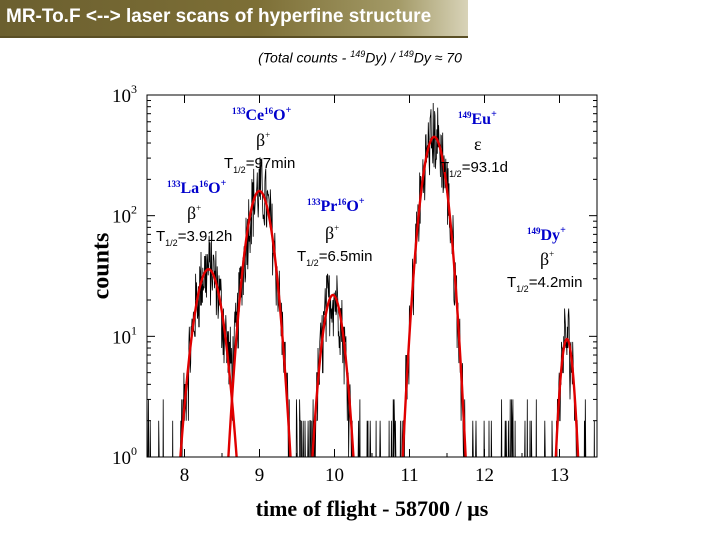 The width and height of the screenshot is (720, 540). What do you see at coordinates (174, 184) in the screenshot?
I see `lao-mass: 133` at bounding box center [174, 184].